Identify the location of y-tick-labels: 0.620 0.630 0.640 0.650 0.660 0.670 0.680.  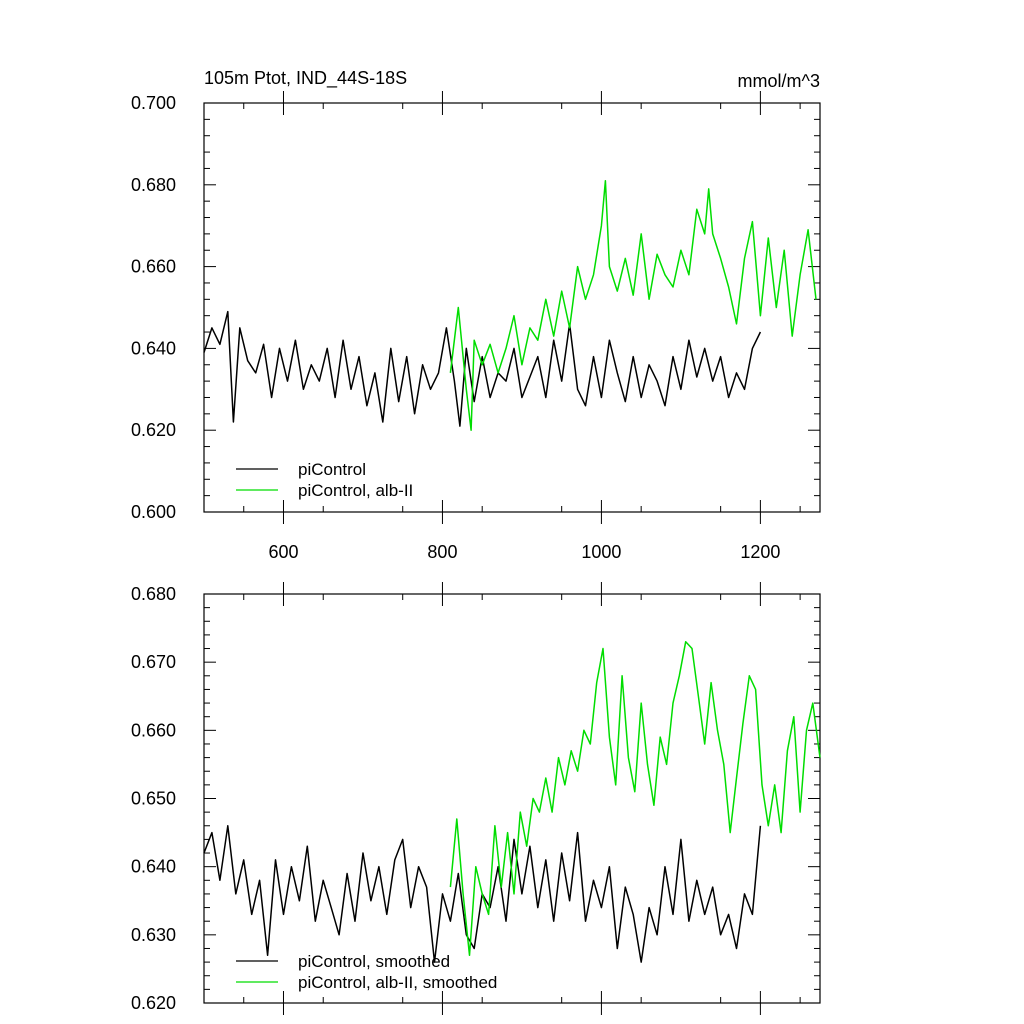
(153, 798).